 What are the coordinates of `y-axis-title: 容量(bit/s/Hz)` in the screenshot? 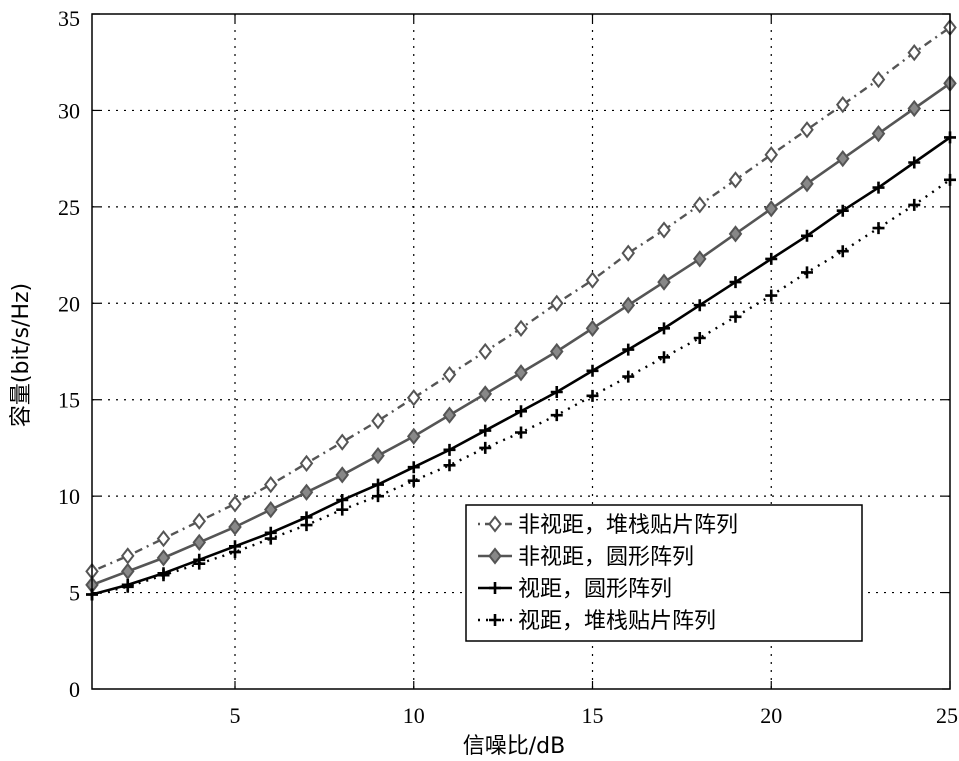 It's located at (21, 355).